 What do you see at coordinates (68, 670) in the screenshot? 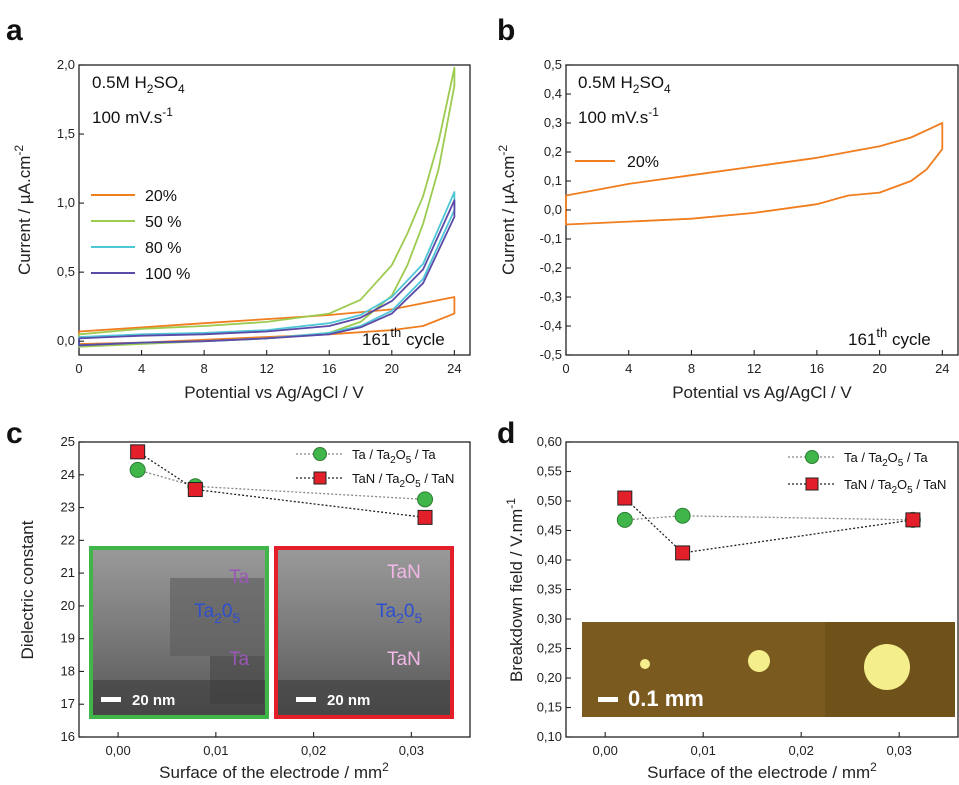
I see `c-ytick-label: 18` at bounding box center [68, 670].